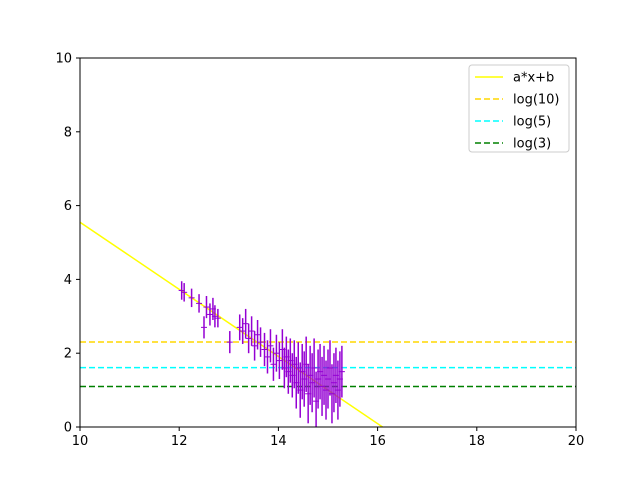  I want to click on data-points, so click(261, 354).